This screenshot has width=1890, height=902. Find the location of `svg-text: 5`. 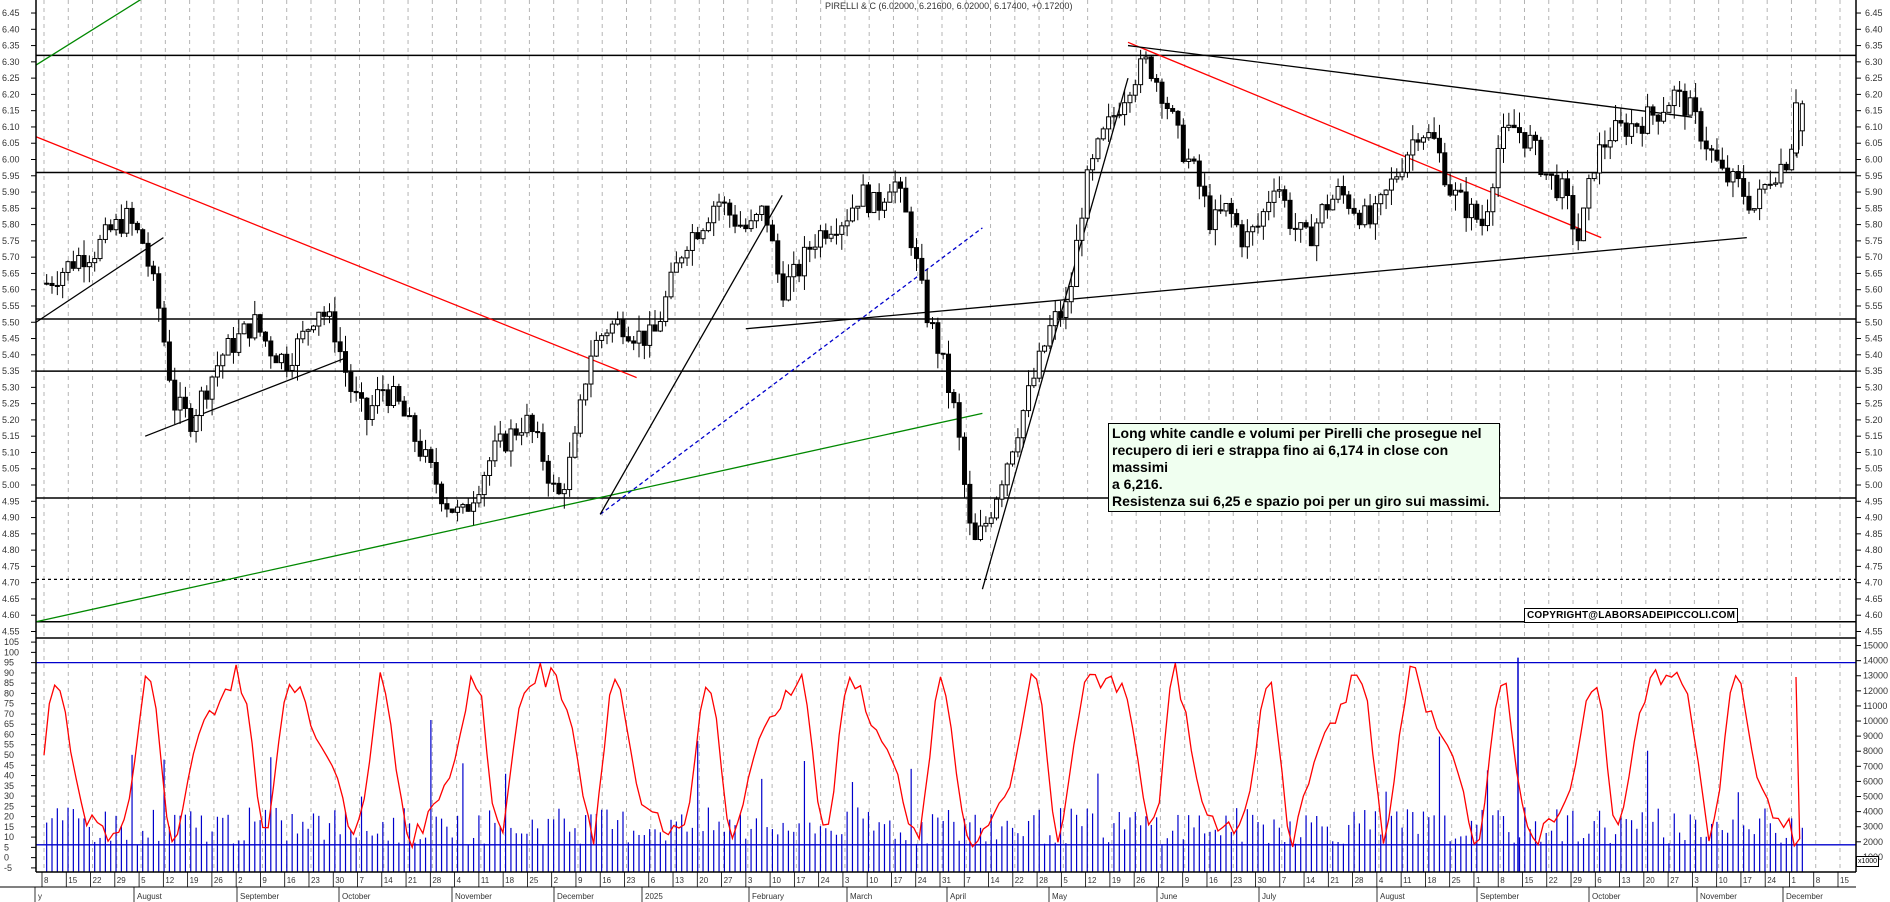

svg-text: 5 is located at coordinates (6, 847).